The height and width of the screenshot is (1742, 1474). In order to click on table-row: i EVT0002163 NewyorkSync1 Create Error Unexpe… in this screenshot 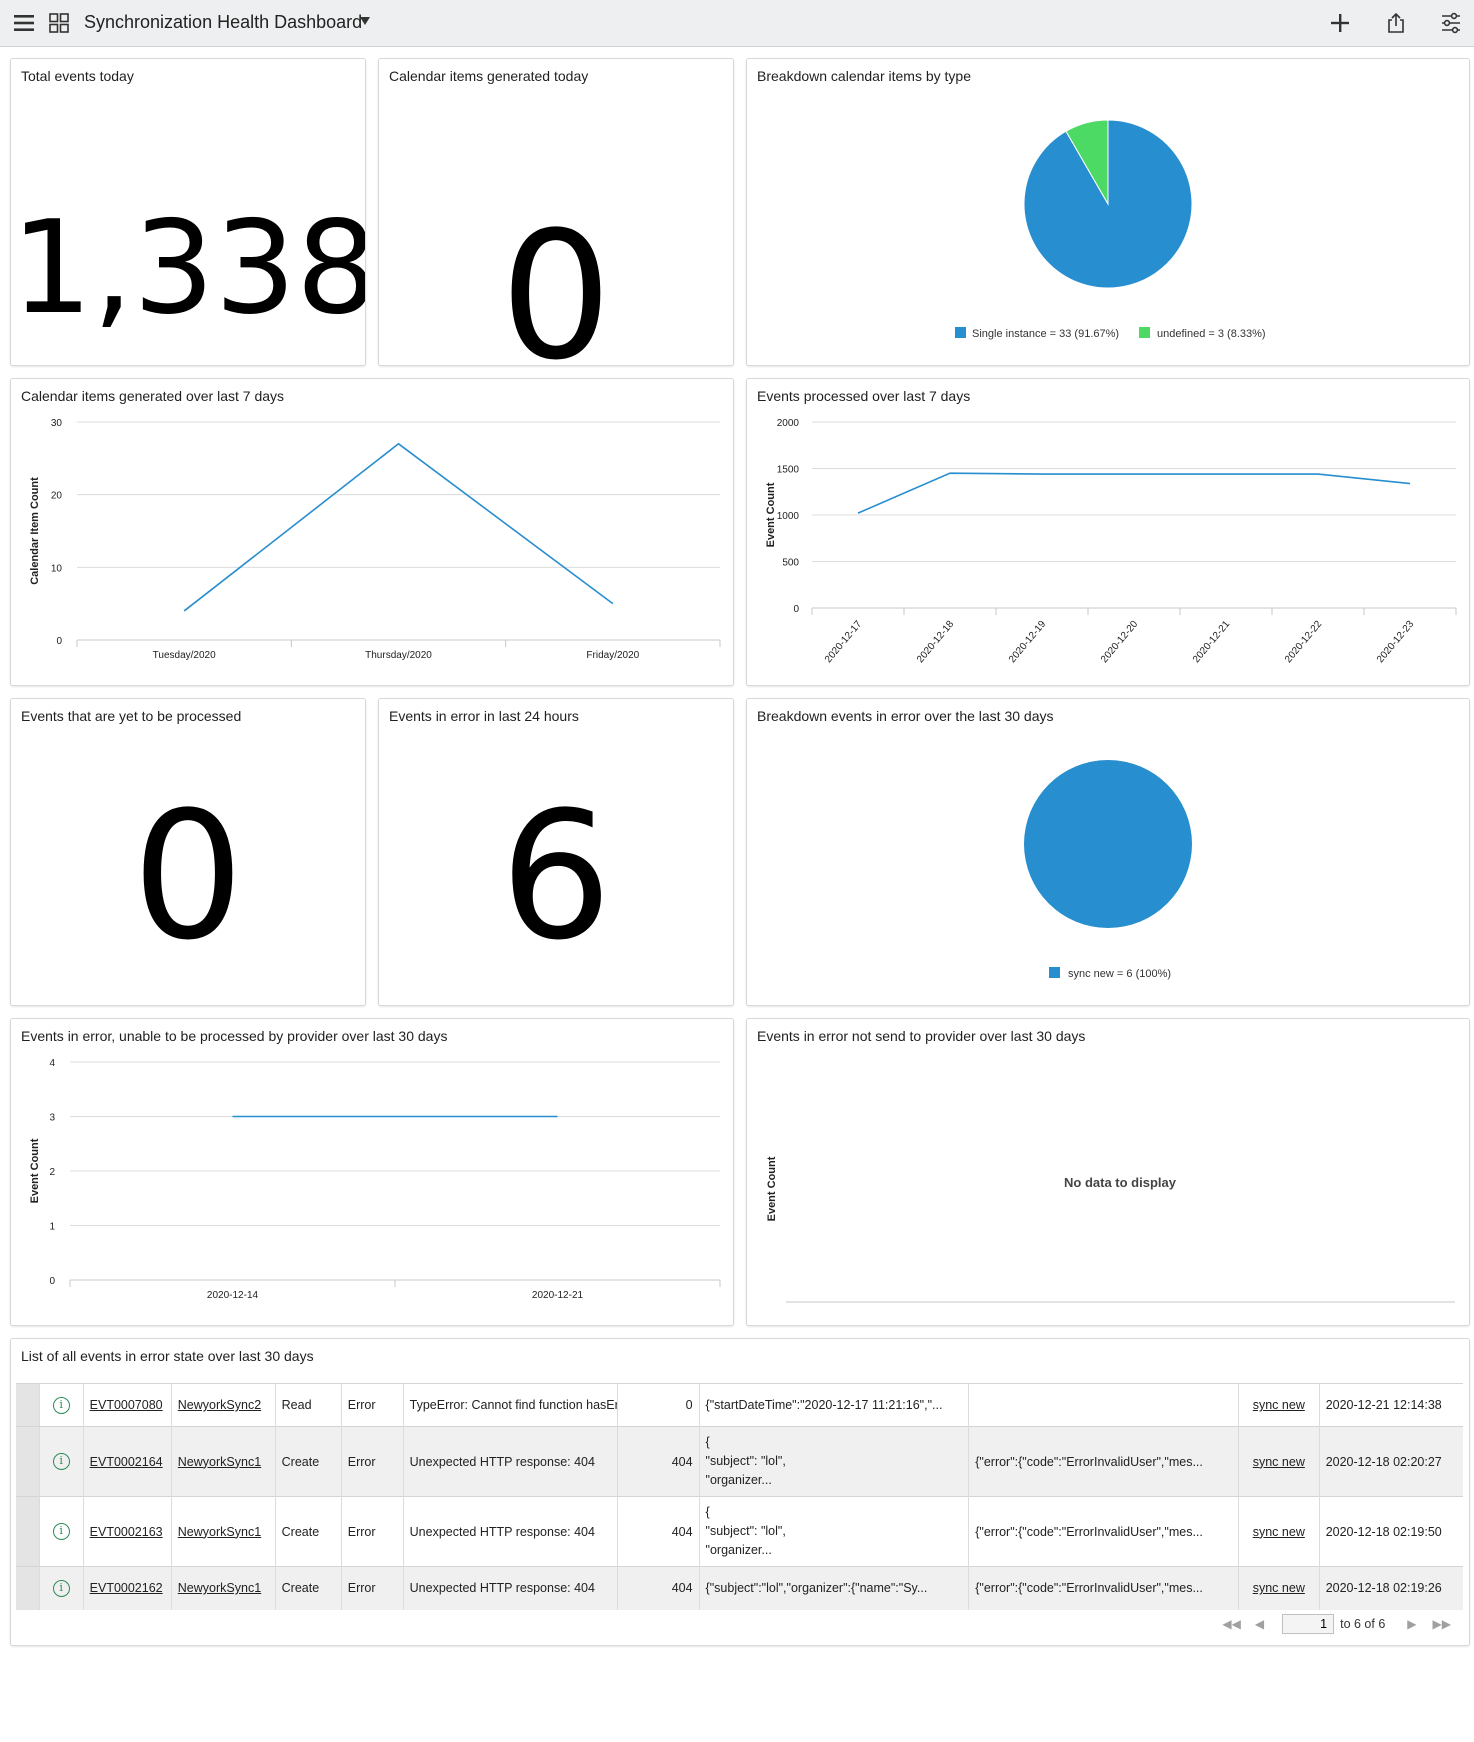, I will do `click(739, 1531)`.